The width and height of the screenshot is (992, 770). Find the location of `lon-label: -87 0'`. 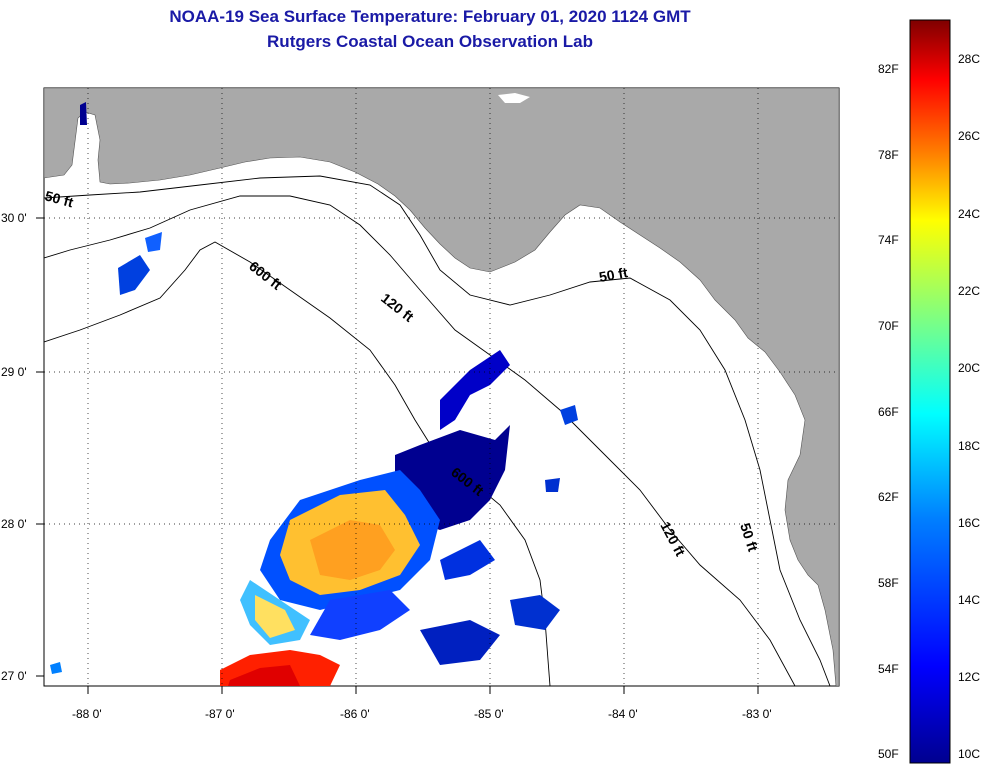

lon-label: -87 0' is located at coordinates (220, 714).